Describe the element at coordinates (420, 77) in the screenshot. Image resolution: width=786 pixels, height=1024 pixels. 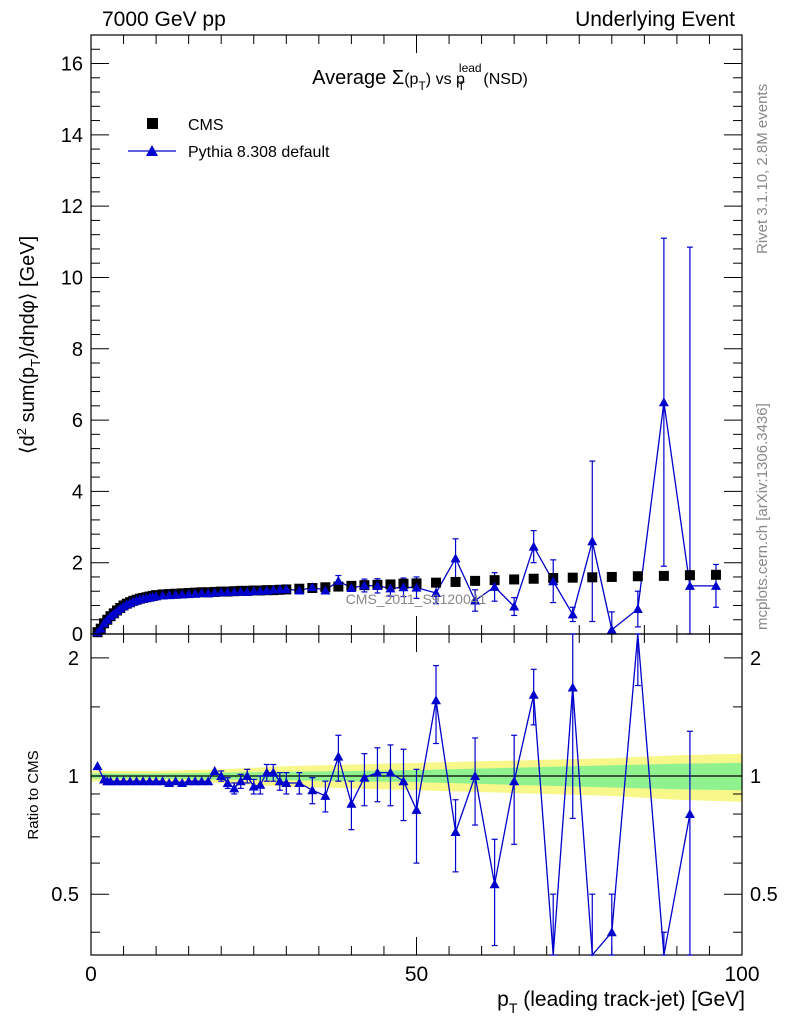
I see `chart-title: Average Σ(pT) vs plead T (NSD)` at that location.